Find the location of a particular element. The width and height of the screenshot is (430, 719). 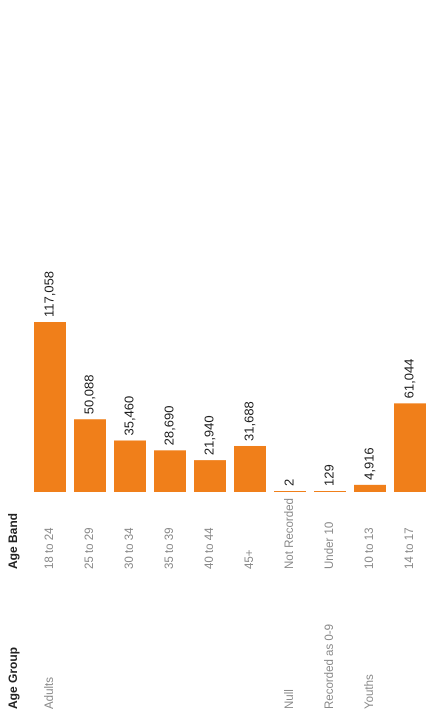

band-label-9: 14 to 17 is located at coordinates (410, 548).